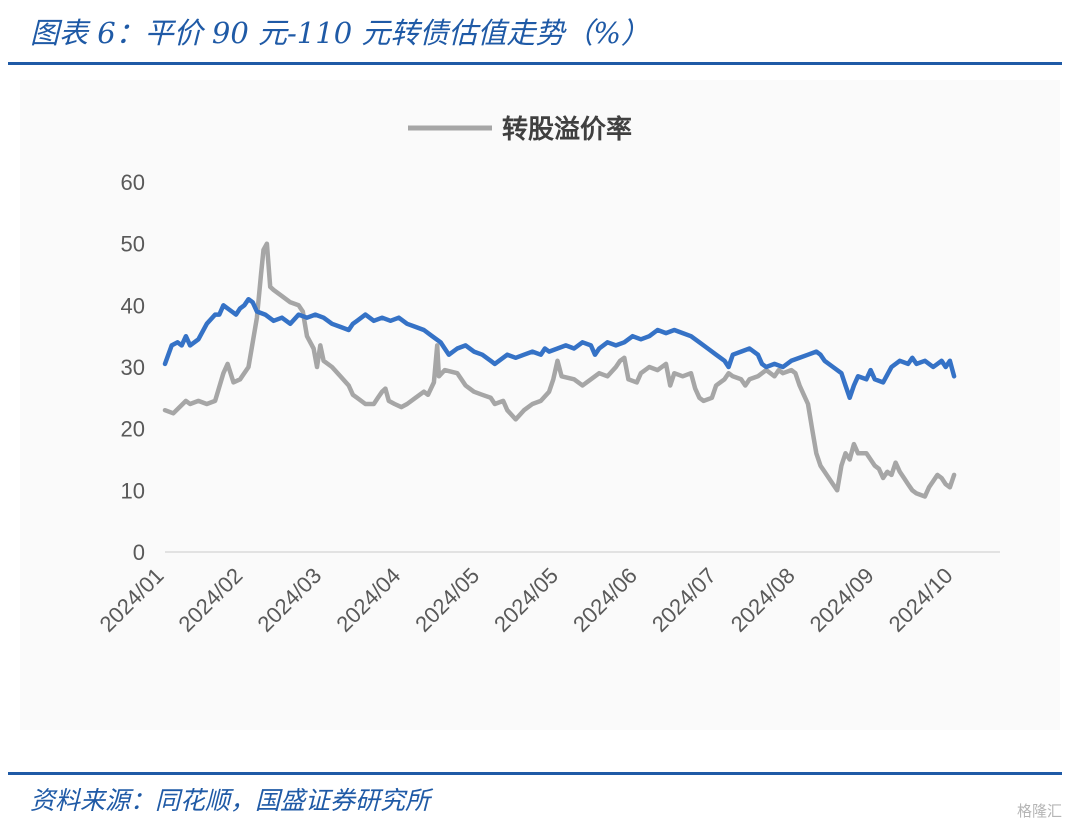 The height and width of the screenshot is (832, 1080). I want to click on x-tick-label: 2024/06, so click(605, 600).